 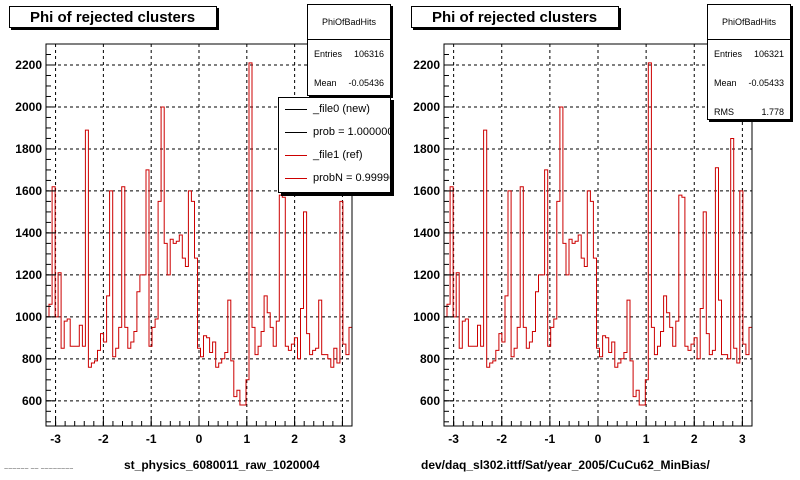 I want to click on legend-label: prob = 1.000000, so click(x=352, y=132).